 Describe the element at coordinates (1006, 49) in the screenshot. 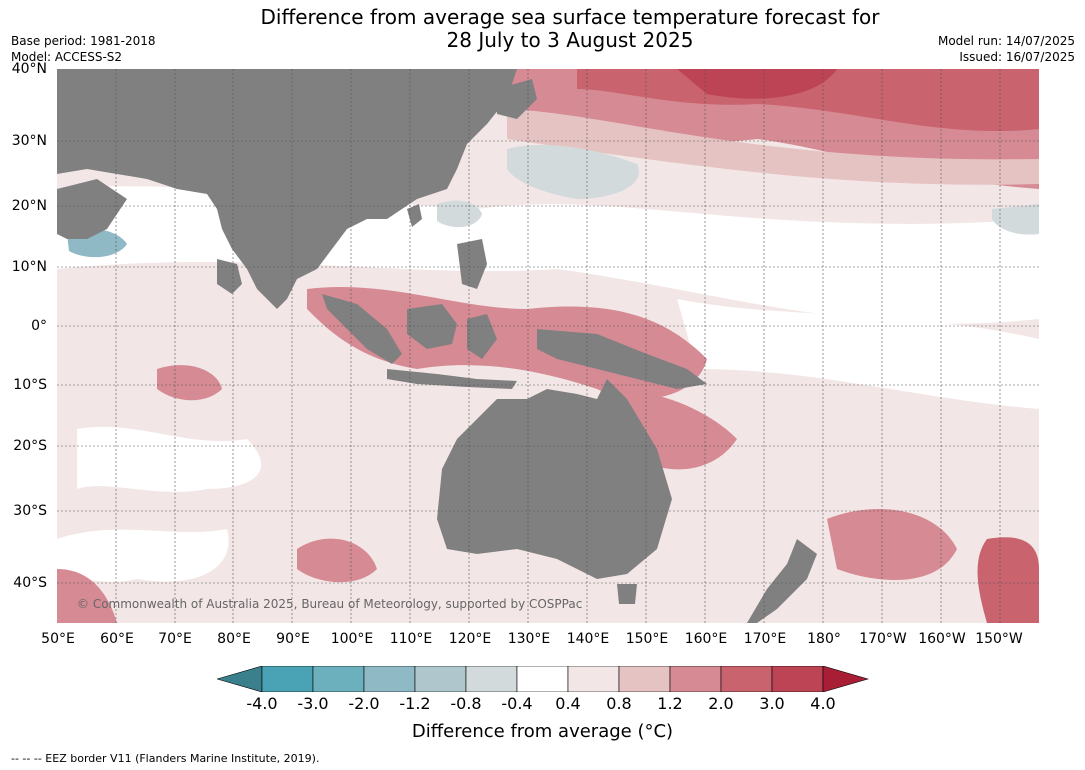

I see `meta-right: Model run: 14/07/2025 Issued: 16/07/2025` at that location.